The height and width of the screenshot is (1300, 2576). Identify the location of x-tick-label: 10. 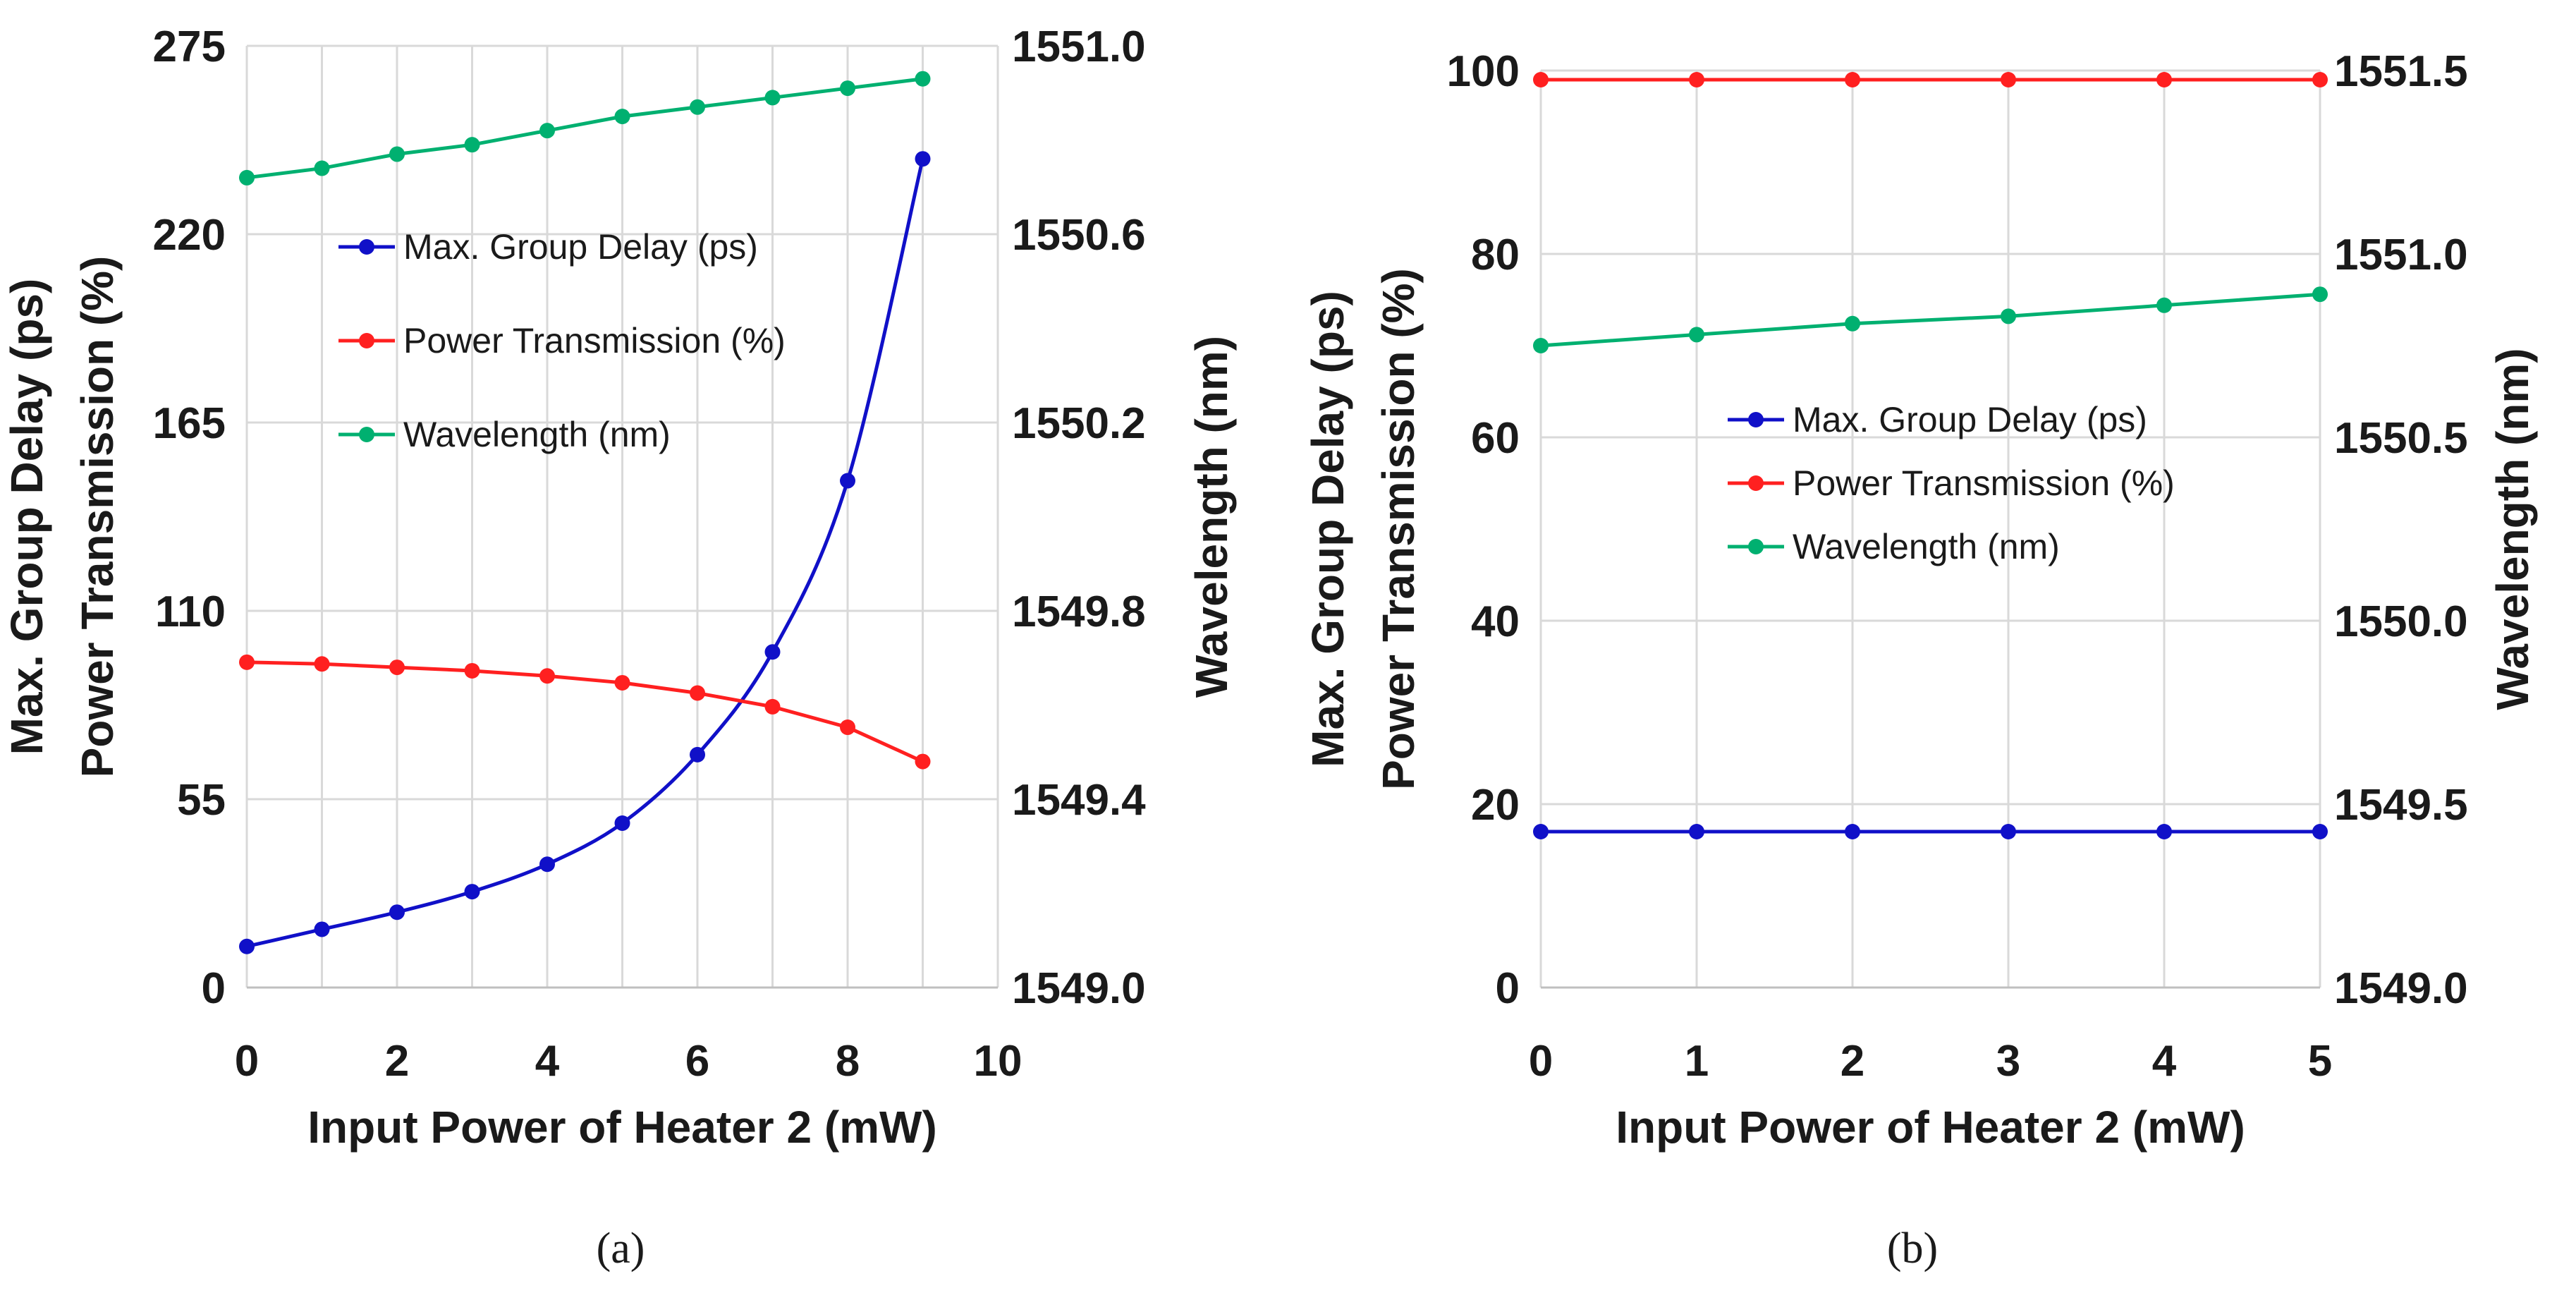
(998, 1061).